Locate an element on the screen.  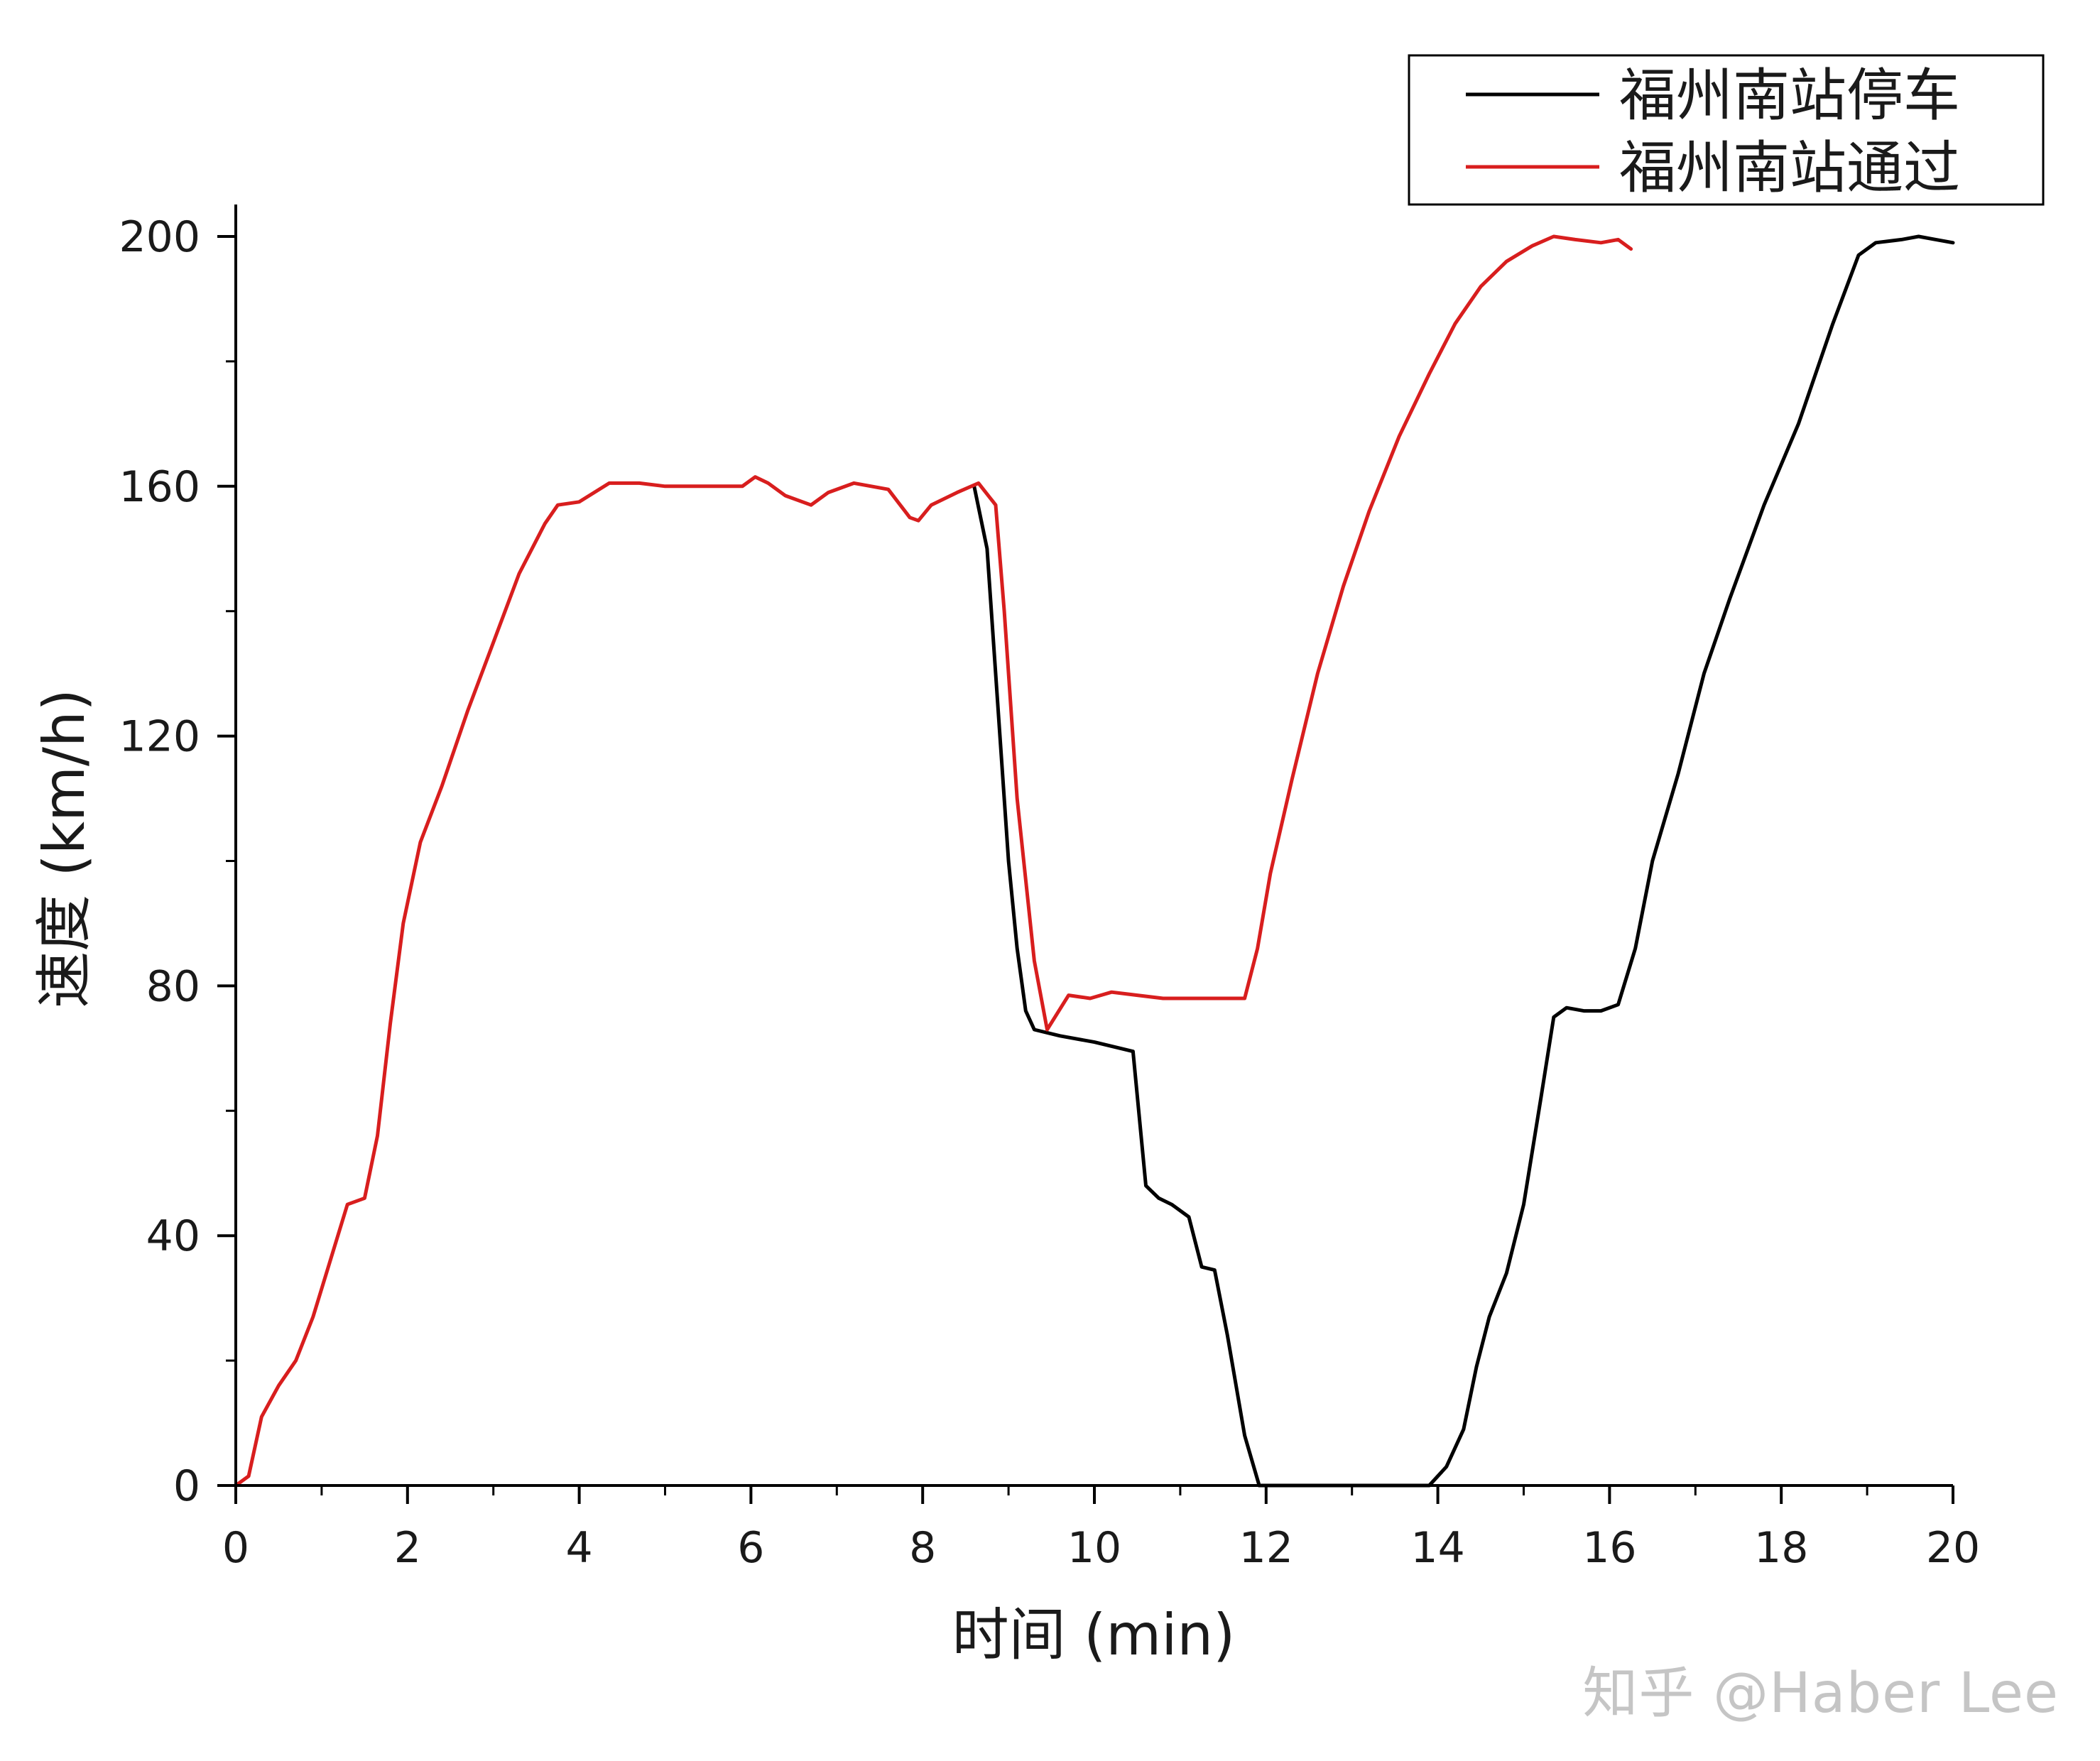
y-axis-title: 速度 (km/h) is located at coordinates (64, 848).